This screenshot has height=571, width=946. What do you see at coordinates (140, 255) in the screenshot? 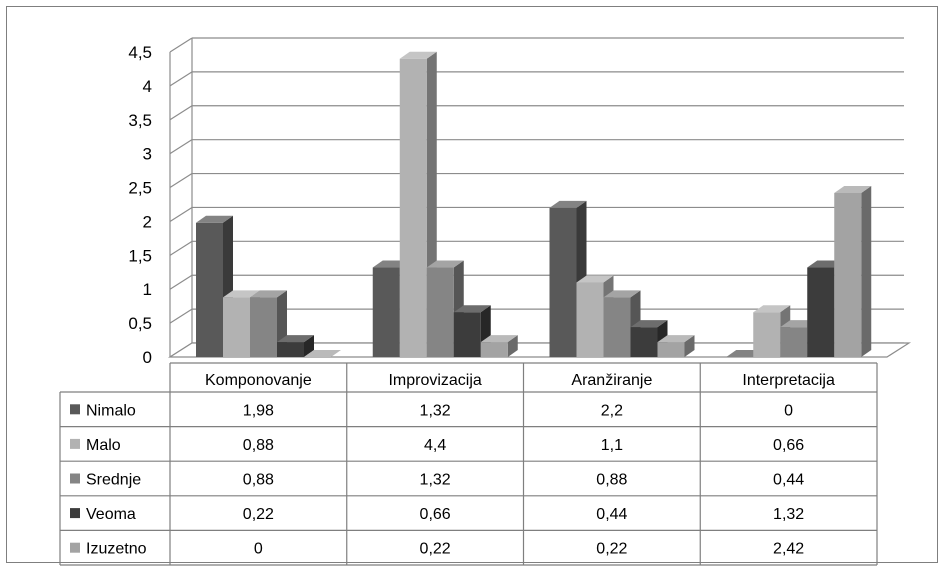
I see `y-tick-label: 1,5` at bounding box center [140, 255].